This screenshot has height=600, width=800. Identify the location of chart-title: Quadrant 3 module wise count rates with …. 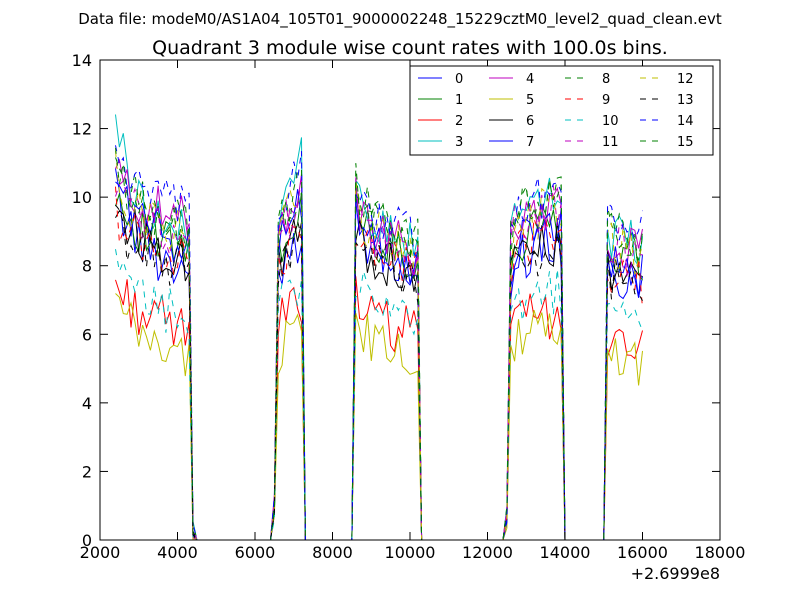
(410, 48).